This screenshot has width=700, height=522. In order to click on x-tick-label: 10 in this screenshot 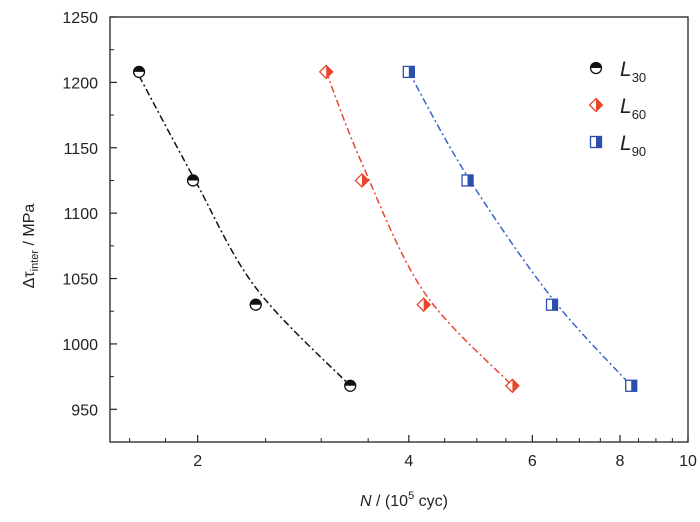, I will do `click(688, 461)`.